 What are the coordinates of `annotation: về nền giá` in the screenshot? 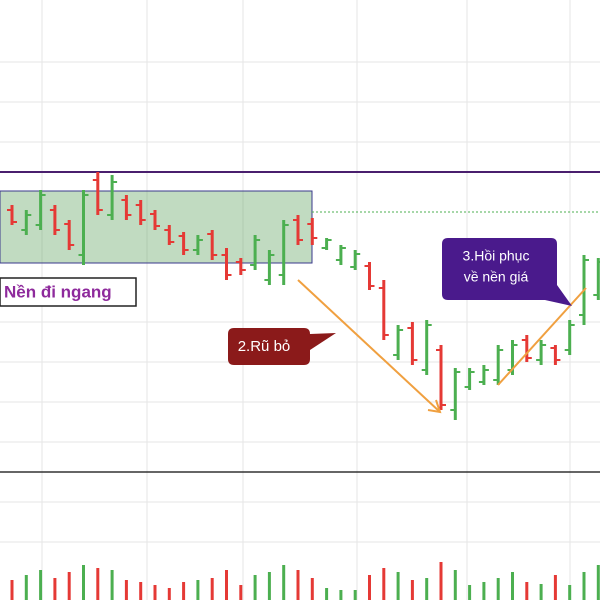 It's located at (496, 277).